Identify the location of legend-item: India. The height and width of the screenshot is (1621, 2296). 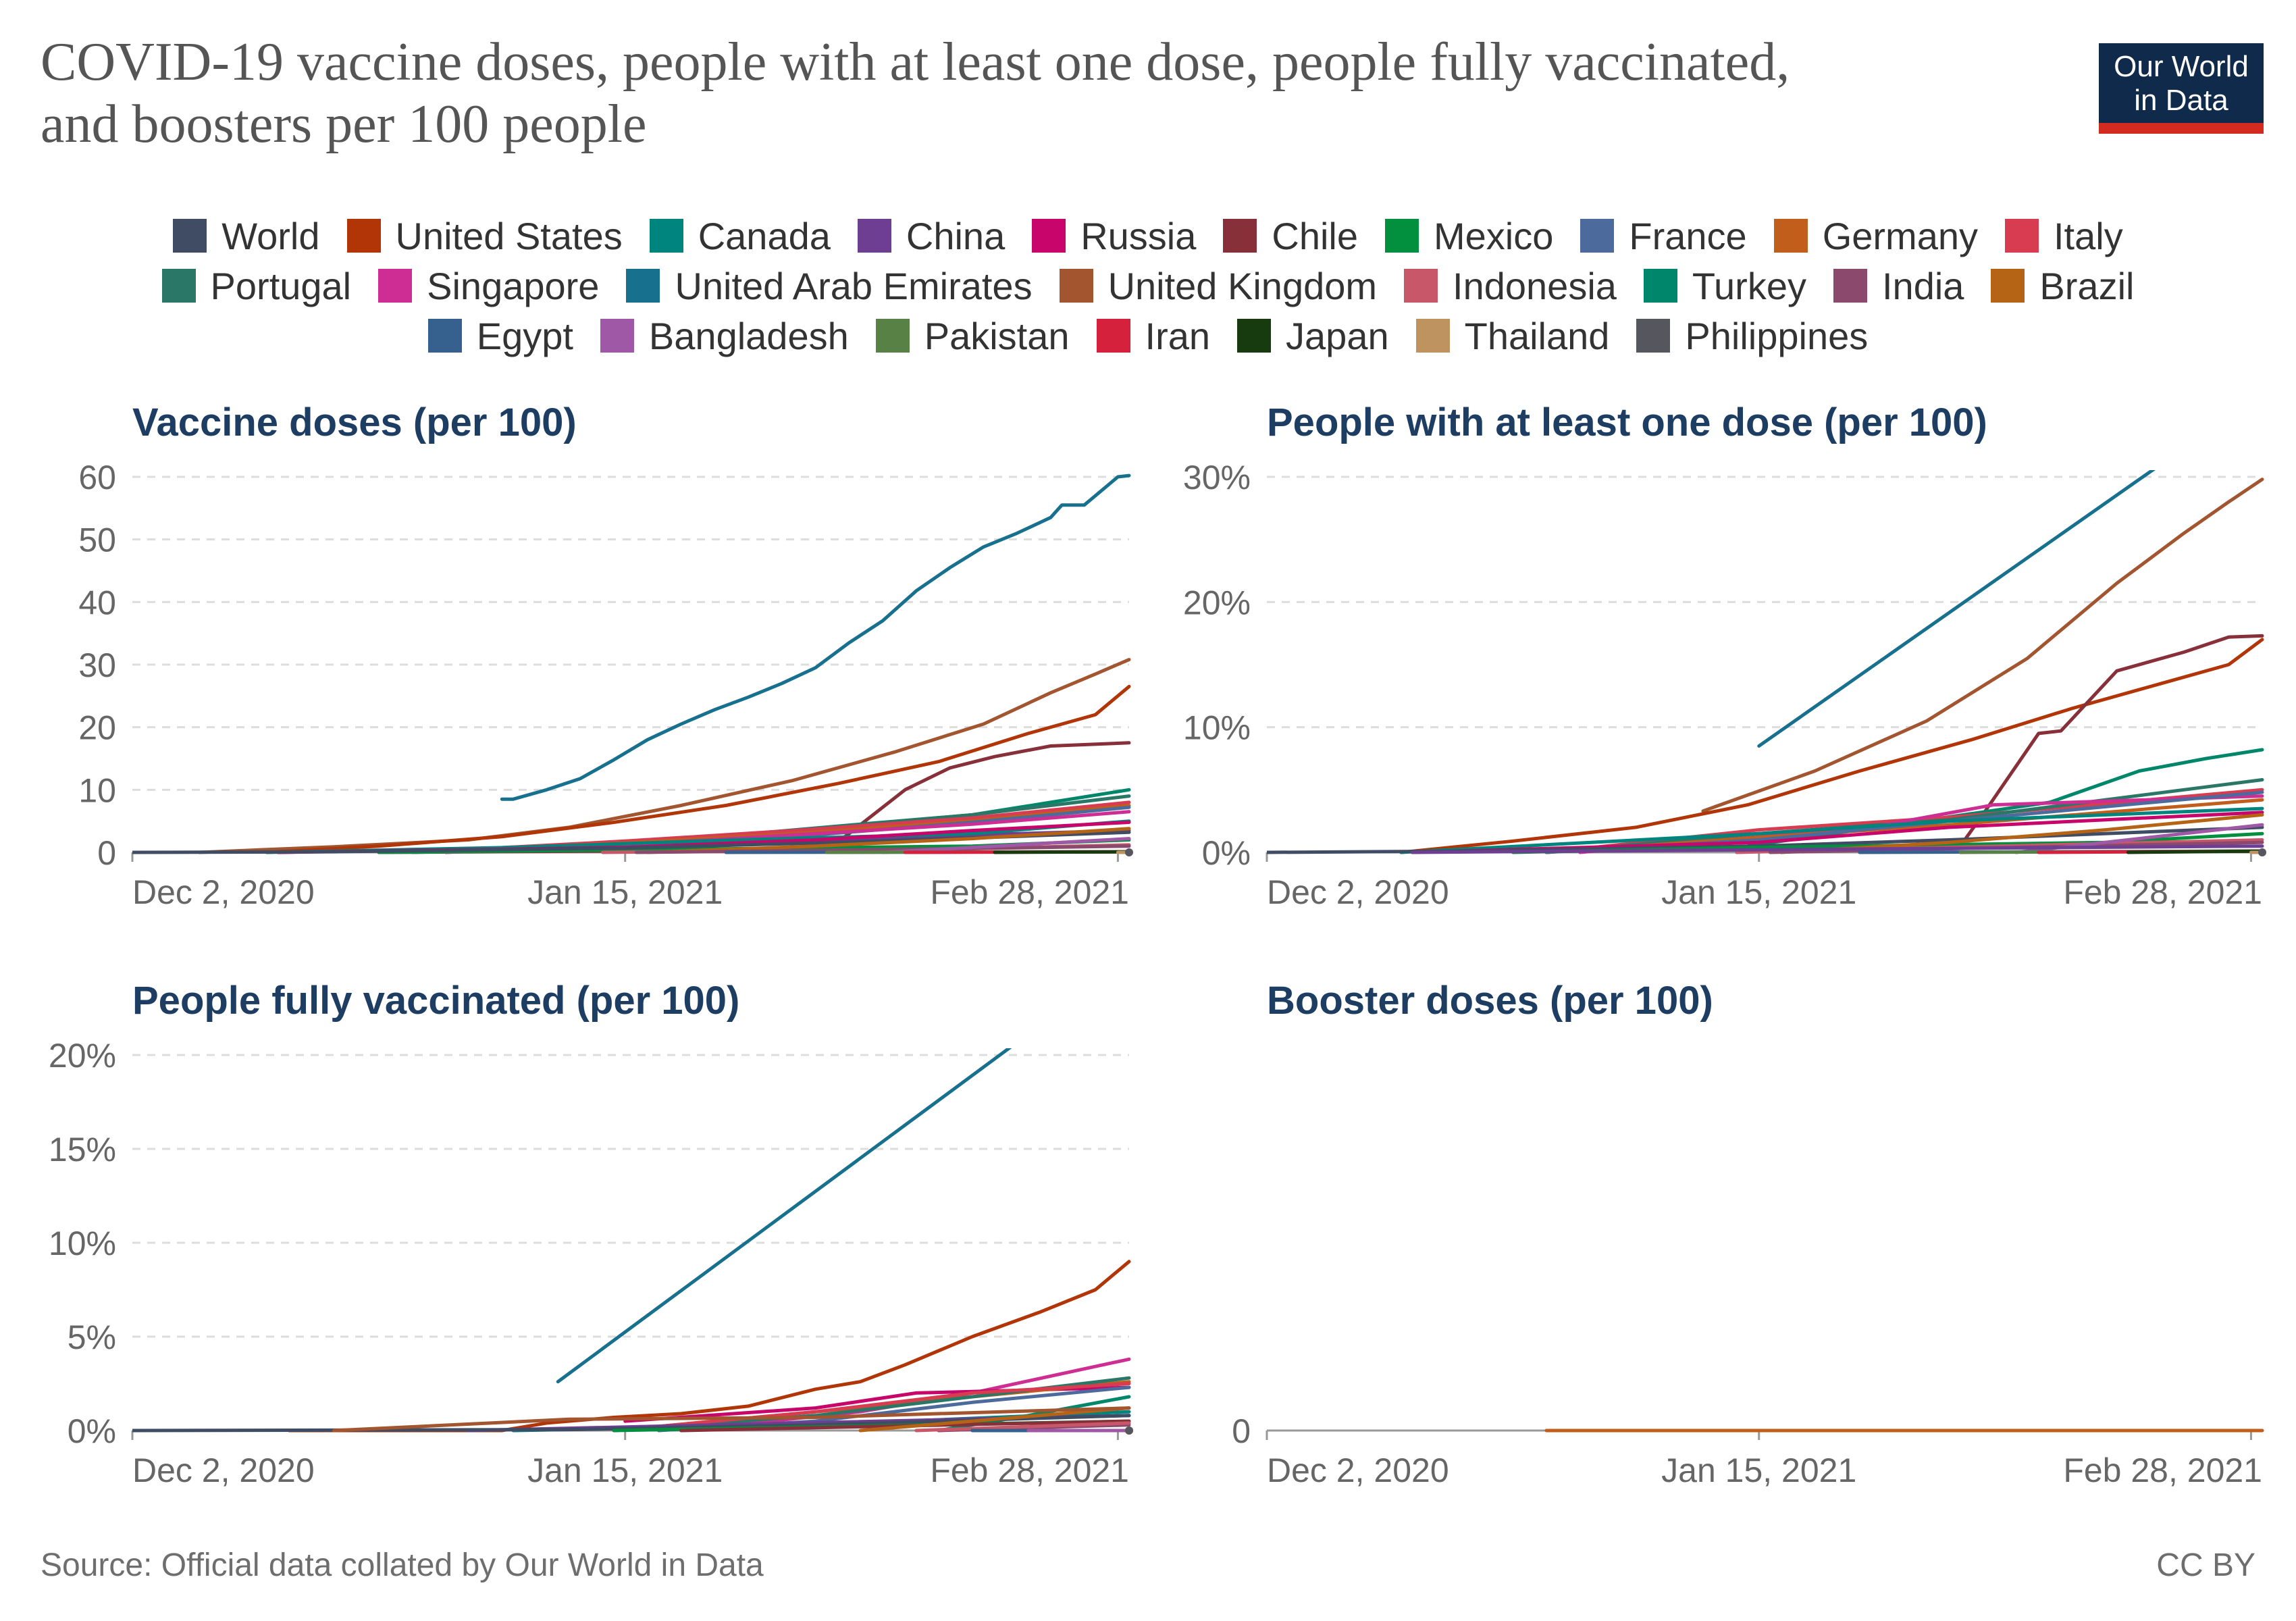
(1899, 286).